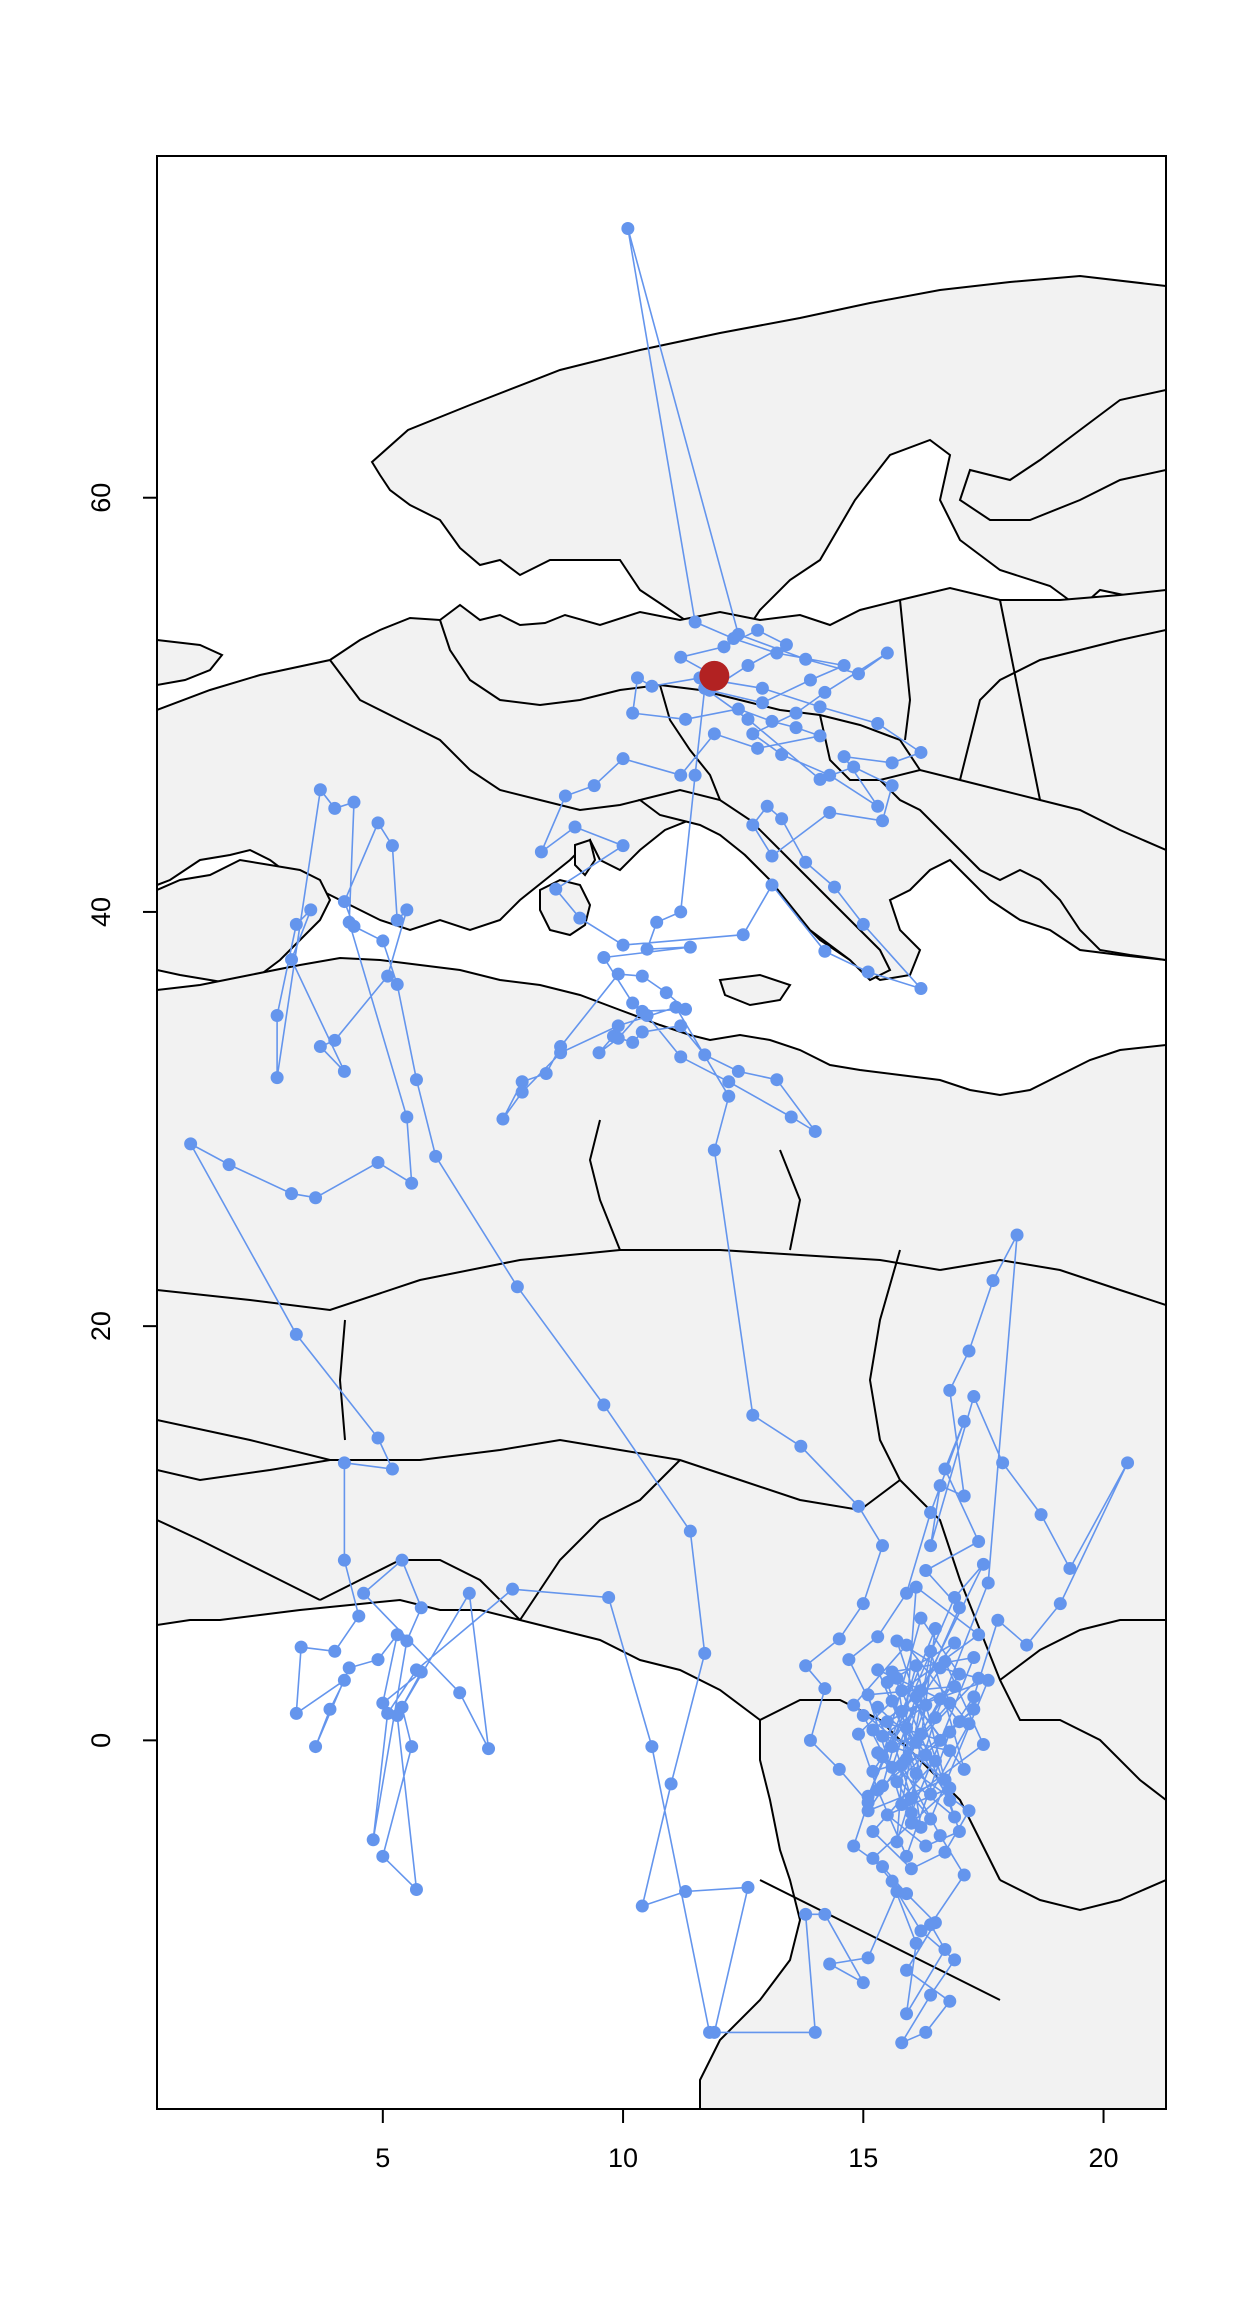  I want to click on land-iberia, so click(244, 922).